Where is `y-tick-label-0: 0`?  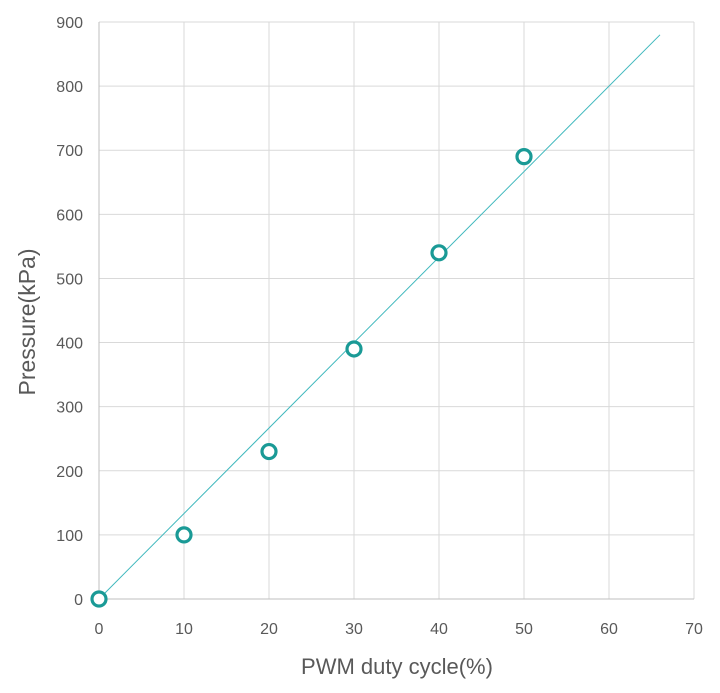
y-tick-label-0: 0 is located at coordinates (78, 600).